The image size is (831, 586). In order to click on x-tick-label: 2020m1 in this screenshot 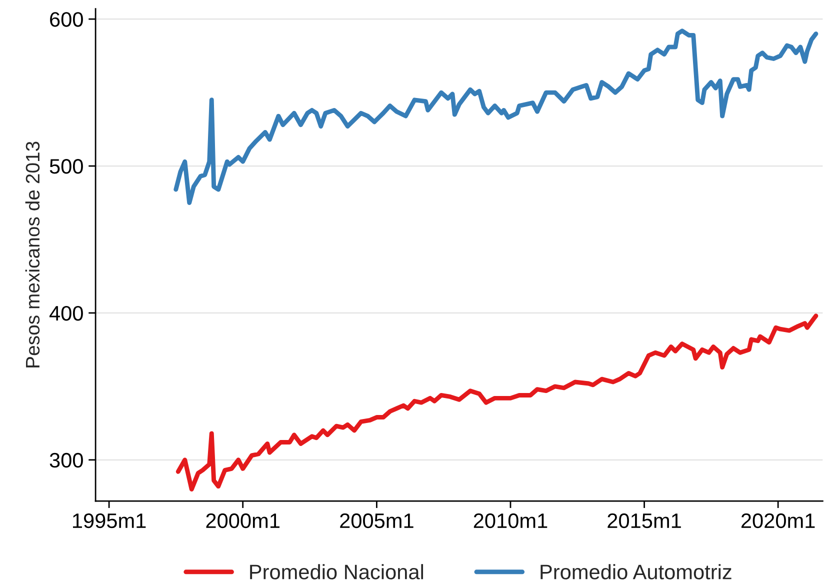, I will do `click(778, 520)`.